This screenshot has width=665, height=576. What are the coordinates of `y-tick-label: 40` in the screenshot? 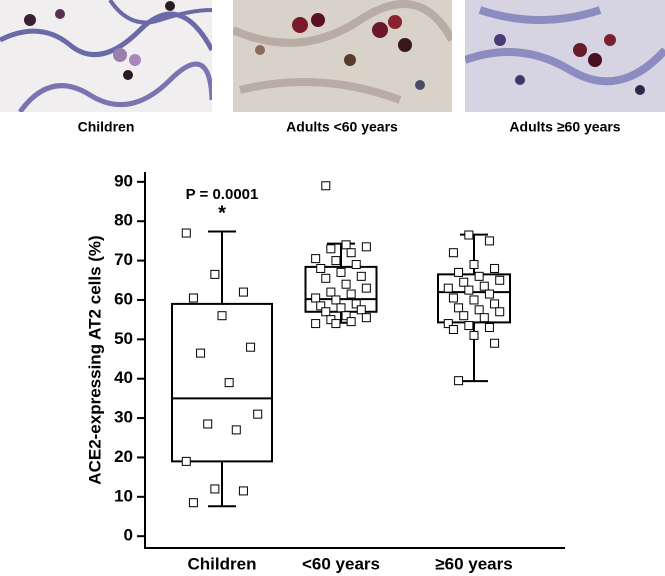 It's located at (123, 377).